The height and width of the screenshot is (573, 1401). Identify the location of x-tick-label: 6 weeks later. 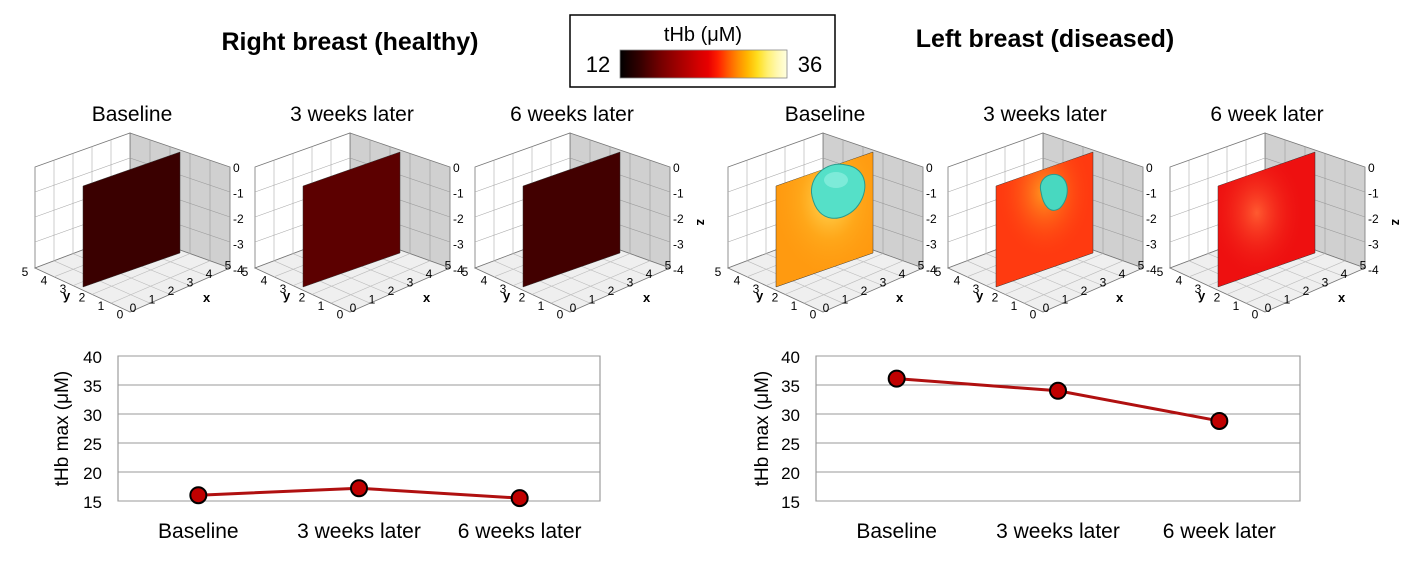
(520, 531).